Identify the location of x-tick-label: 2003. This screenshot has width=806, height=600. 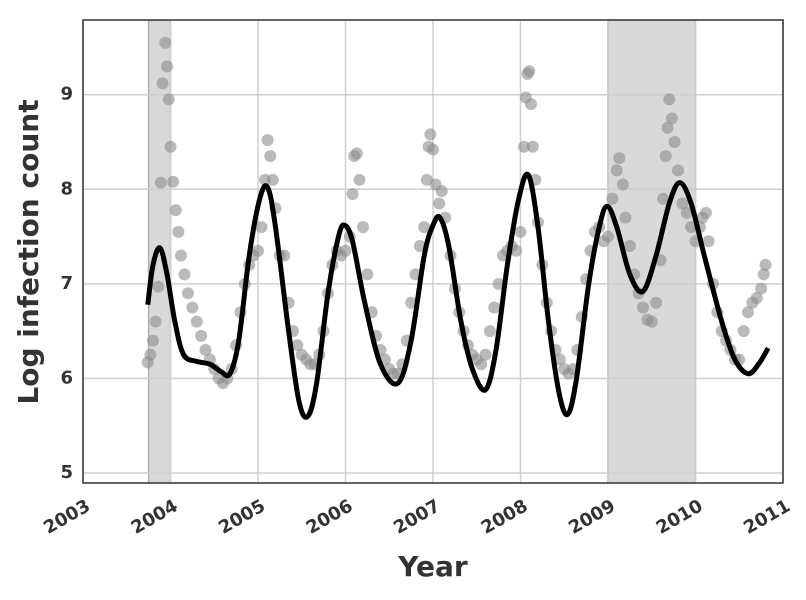
(67, 516).